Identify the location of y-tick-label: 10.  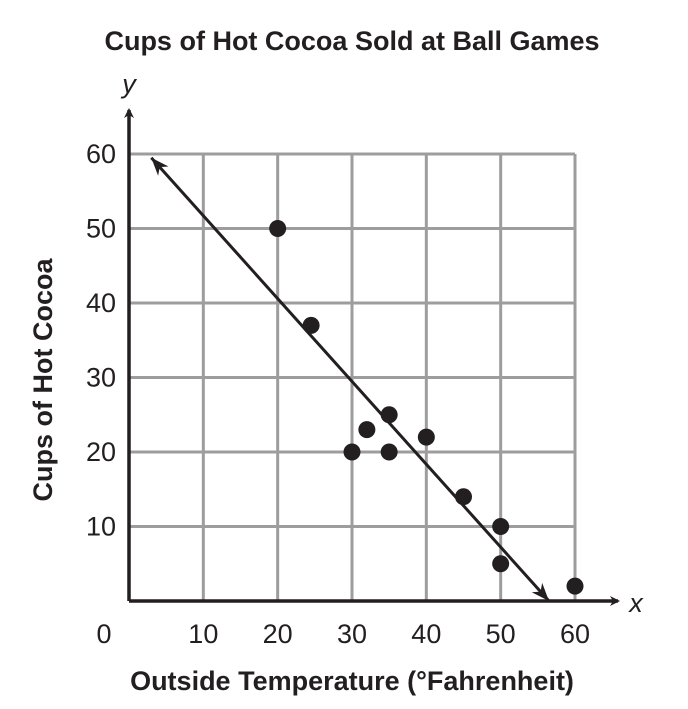
(101, 527).